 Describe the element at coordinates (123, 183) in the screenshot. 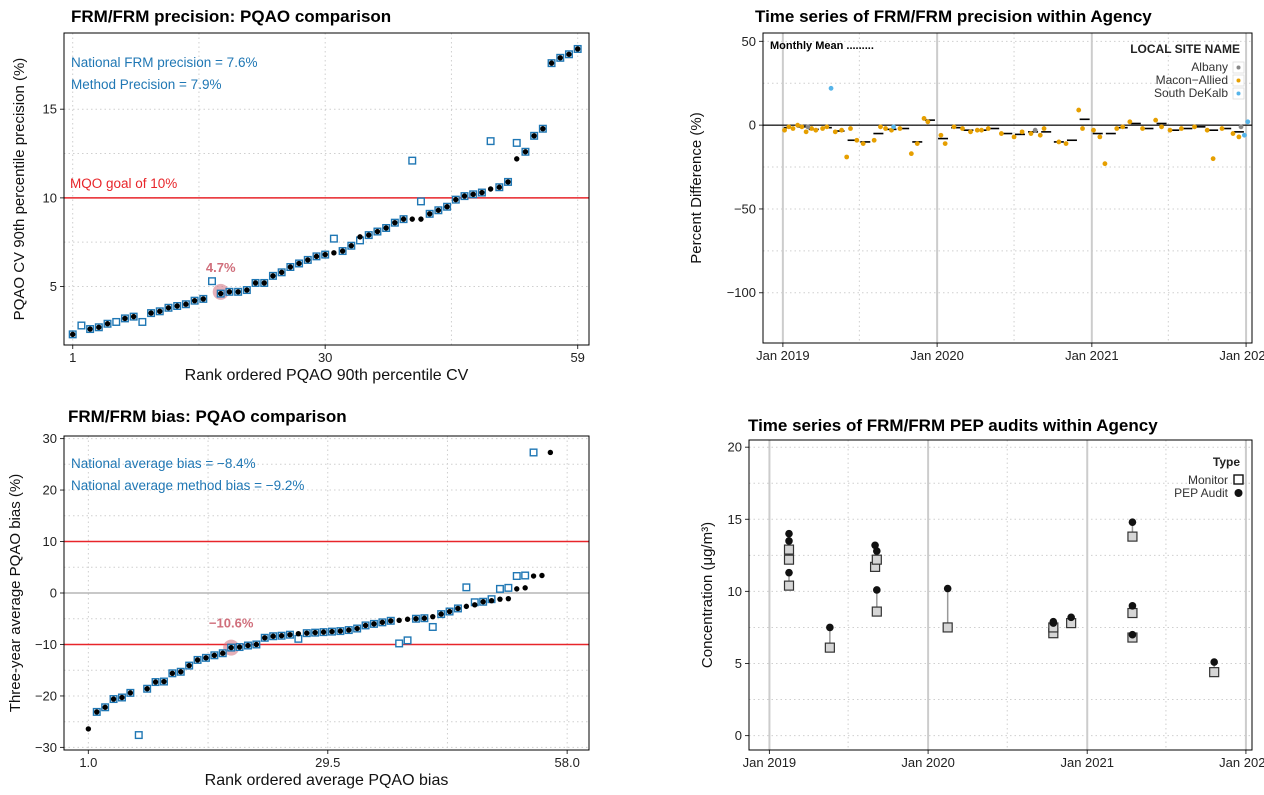

I see `mqo-goal-label: MQO goal of 10%` at that location.